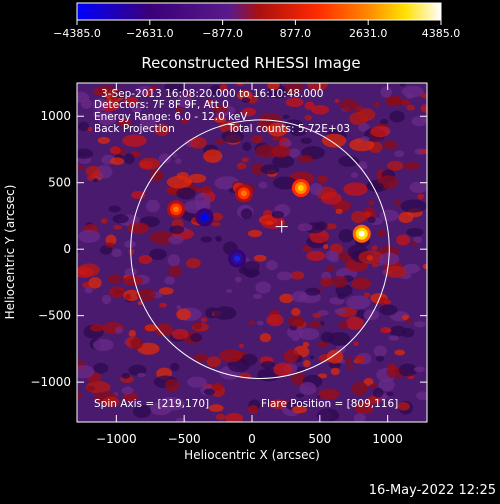 This screenshot has width=500, height=504. What do you see at coordinates (171, 117) in the screenshot?
I see `annotation-energy: Energy Range: 6.0 - 12.0 keV` at bounding box center [171, 117].